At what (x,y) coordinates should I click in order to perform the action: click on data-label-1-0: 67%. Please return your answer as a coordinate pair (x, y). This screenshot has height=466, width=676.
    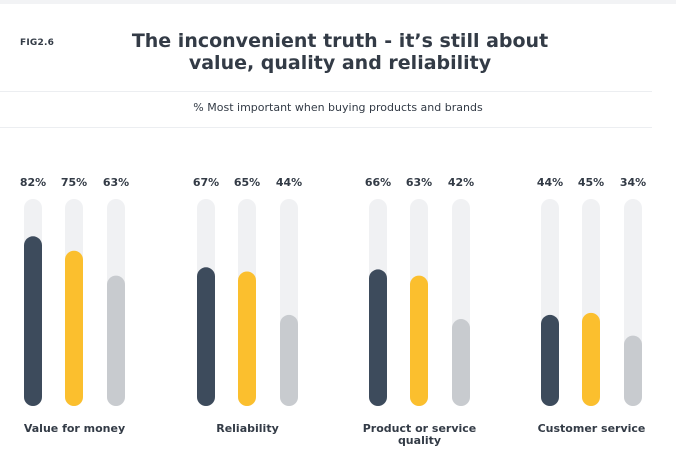
    Looking at the image, I should click on (206, 182).